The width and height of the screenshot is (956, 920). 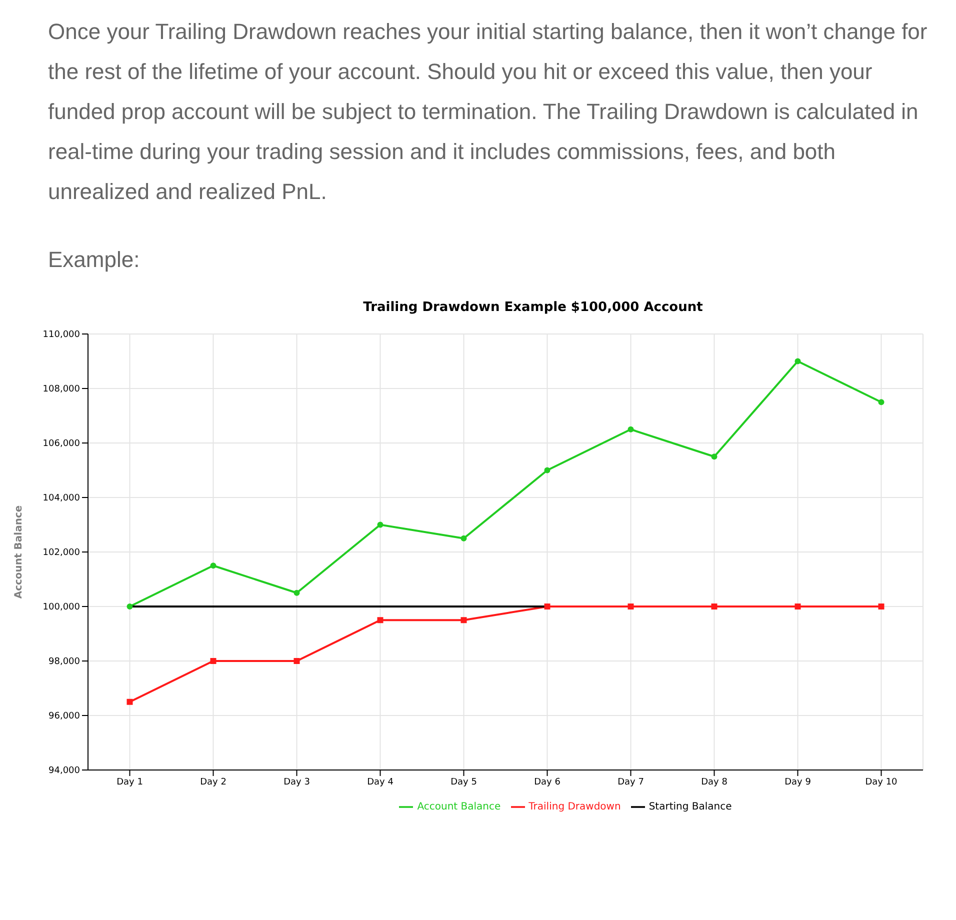 What do you see at coordinates (61, 335) in the screenshot?
I see `y-tick-label: 110,000` at bounding box center [61, 335].